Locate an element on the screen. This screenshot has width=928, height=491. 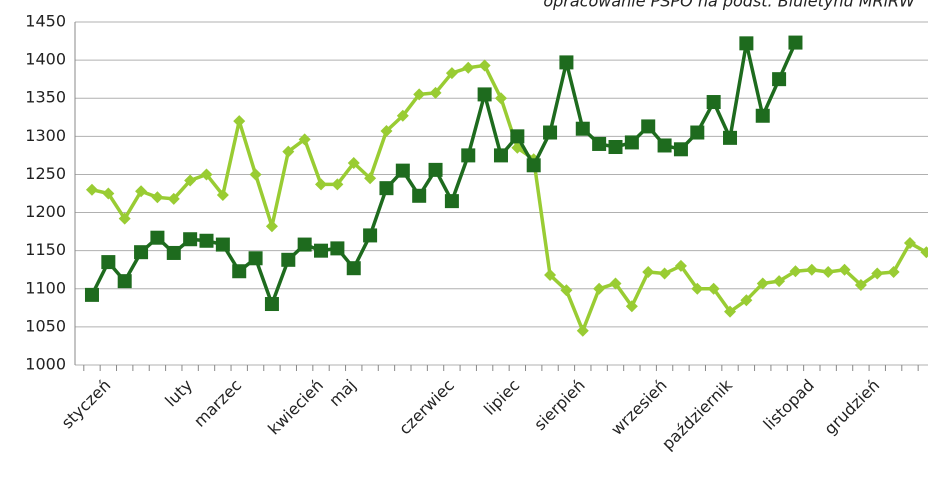
x-tick-label: czerwiec is located at coordinates (426, 407).